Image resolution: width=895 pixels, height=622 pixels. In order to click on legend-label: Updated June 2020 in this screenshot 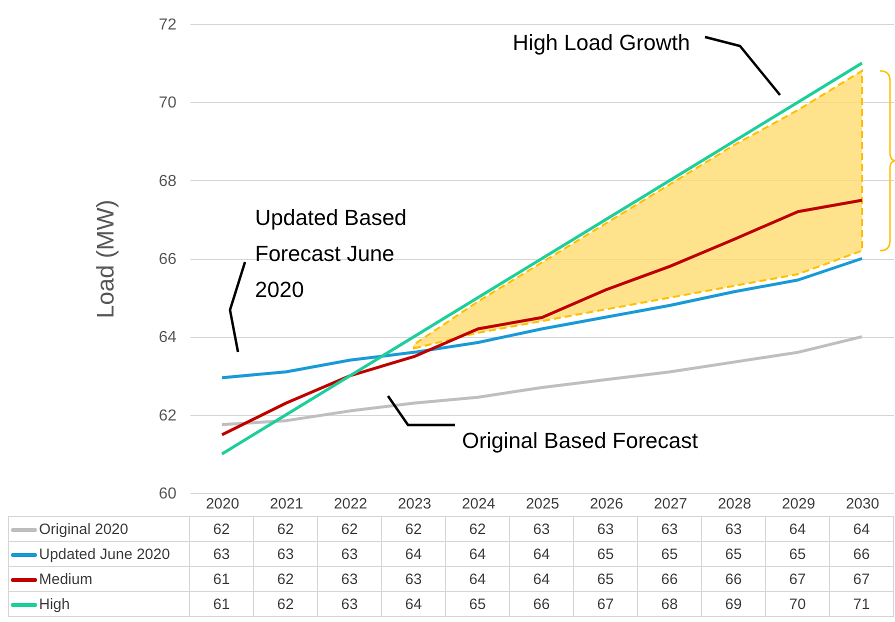, I will do `click(99, 554)`.